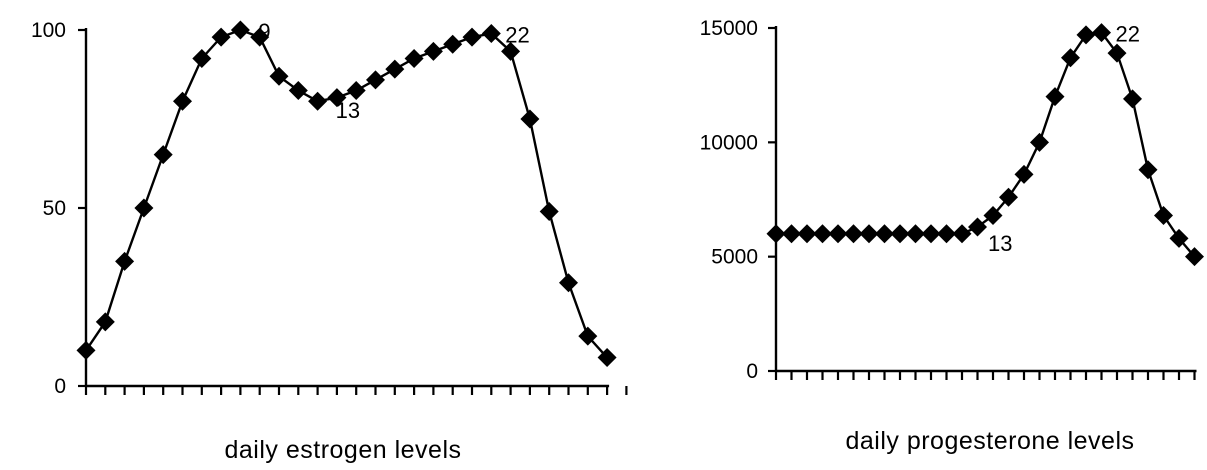  What do you see at coordinates (48, 30) in the screenshot?
I see `estrogen-y-tick-label: 100` at bounding box center [48, 30].